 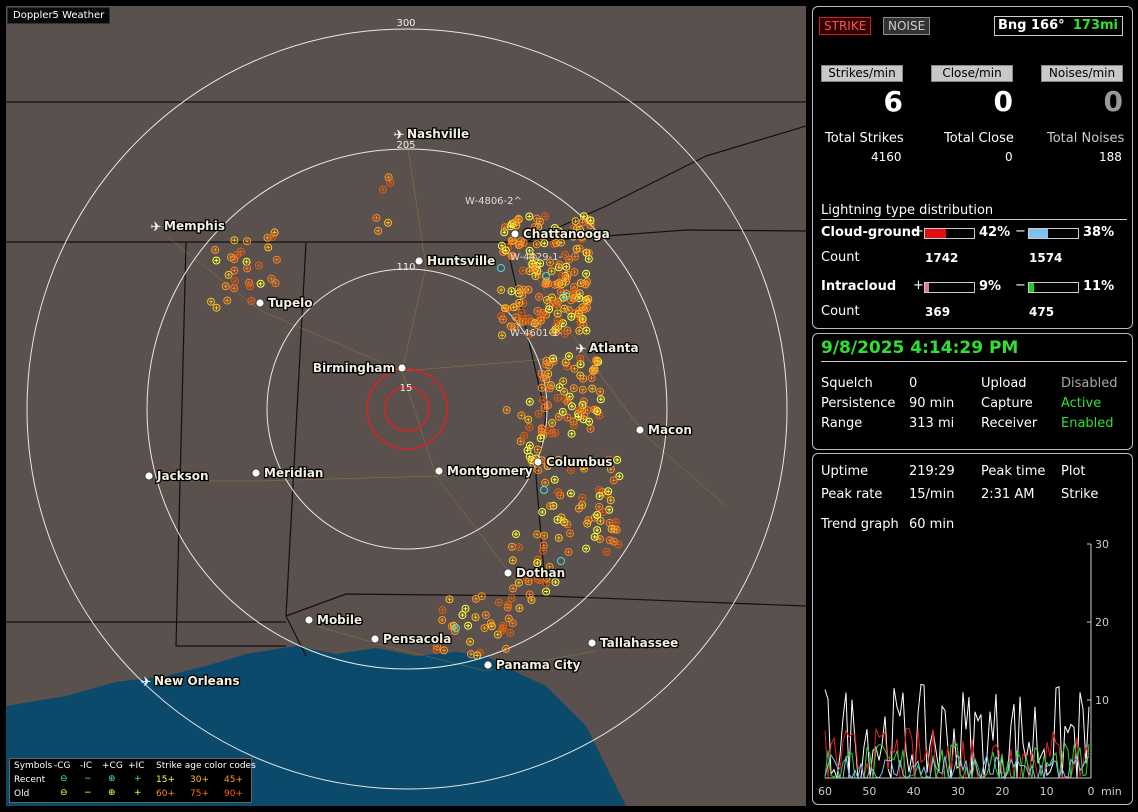 What do you see at coordinates (146, 682) in the screenshot?
I see `airport-icon: ✈` at bounding box center [146, 682].